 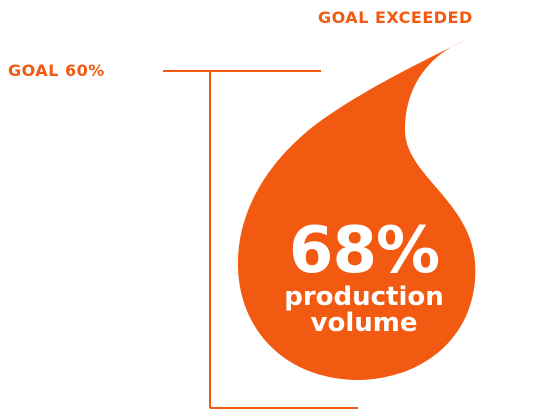 I want to click on droplet-text: 68% production volume, so click(x=364, y=277).